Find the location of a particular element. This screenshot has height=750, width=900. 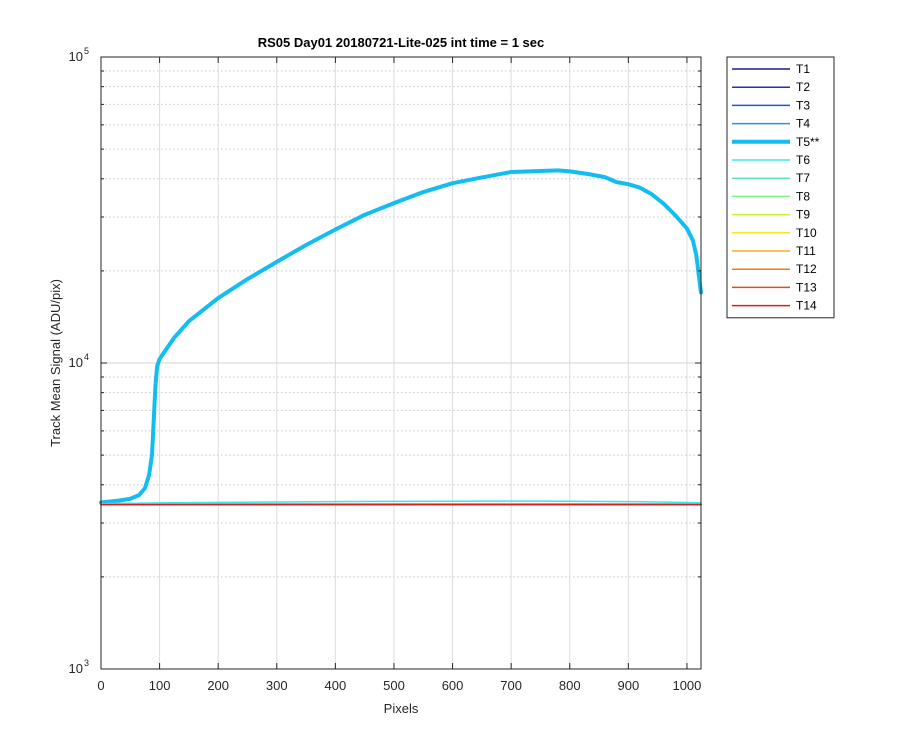

x-tick-label: 400 is located at coordinates (336, 685).